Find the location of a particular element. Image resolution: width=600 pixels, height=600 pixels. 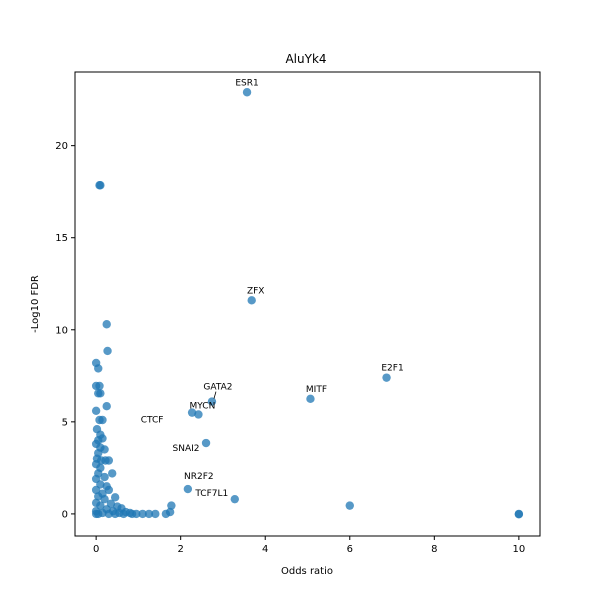

y-axis-label: -Log10 FDR is located at coordinates (35, 304).